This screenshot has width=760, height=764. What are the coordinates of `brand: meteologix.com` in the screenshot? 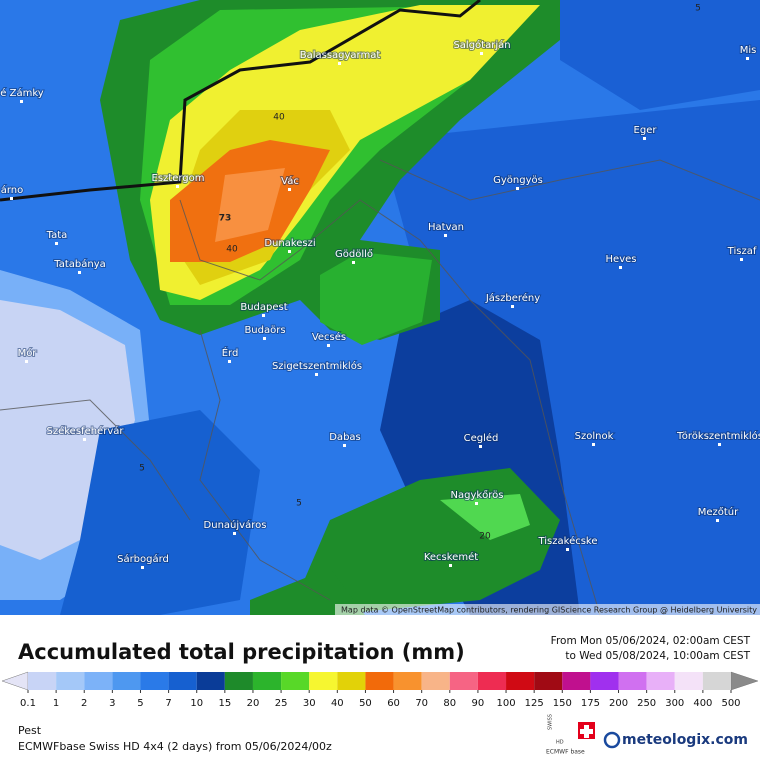 It's located at (685, 740).